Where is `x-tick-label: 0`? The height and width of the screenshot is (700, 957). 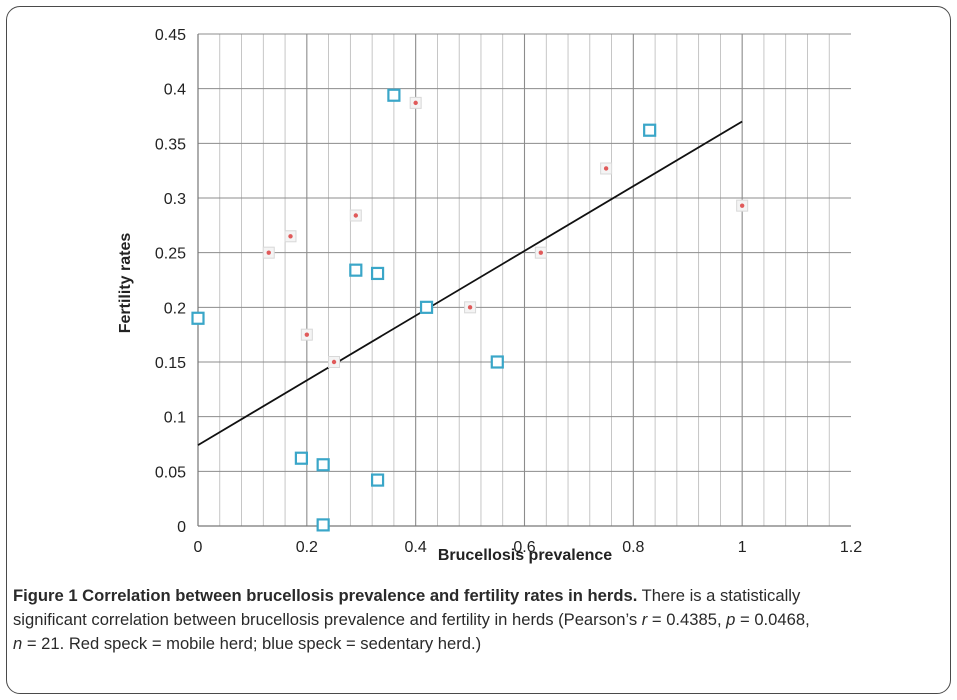
x-tick-label: 0 is located at coordinates (198, 547).